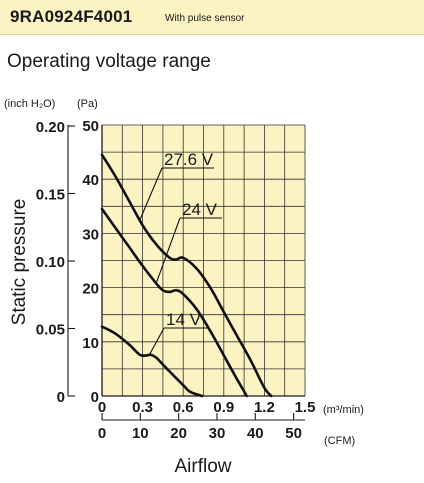  What do you see at coordinates (293, 433) in the screenshot?
I see `x-tick-label-cfm: 50` at bounding box center [293, 433].